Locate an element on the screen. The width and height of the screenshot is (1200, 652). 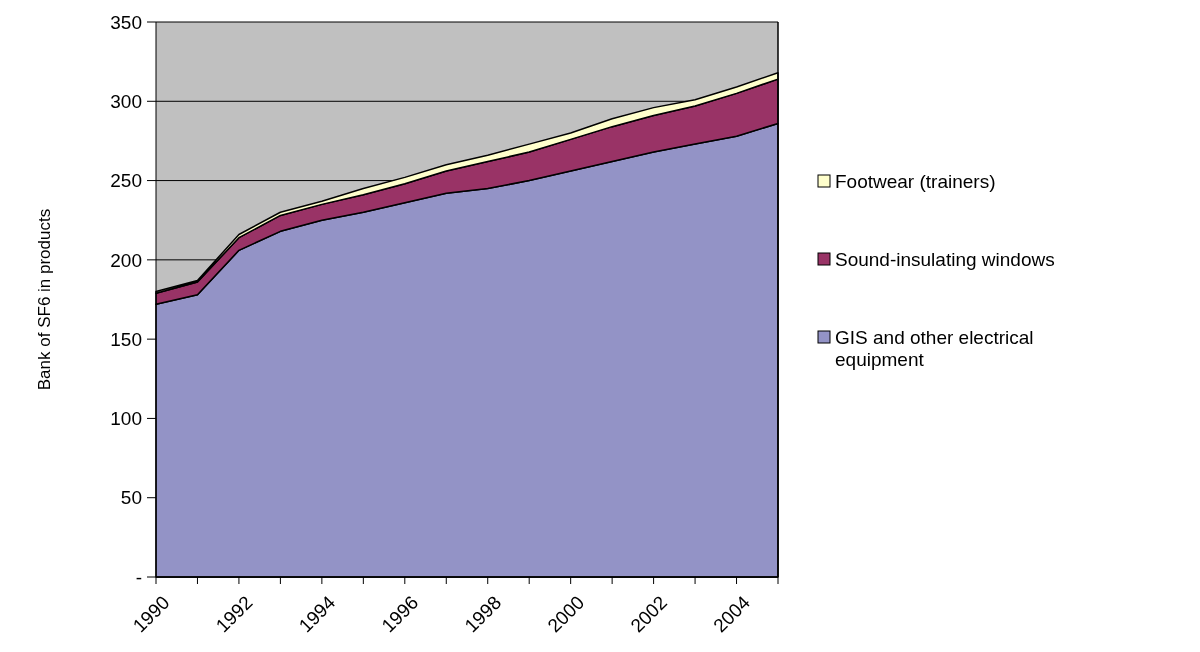
y-tick-label: 100 is located at coordinates (126, 419).